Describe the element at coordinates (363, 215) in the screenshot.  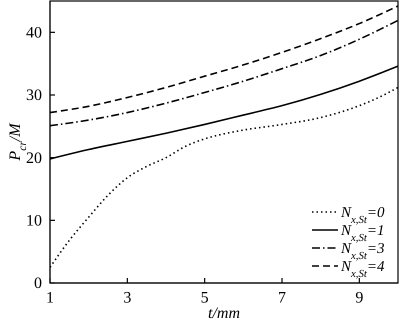
I see `legend-label: N$_{x,St}$=0` at that location.